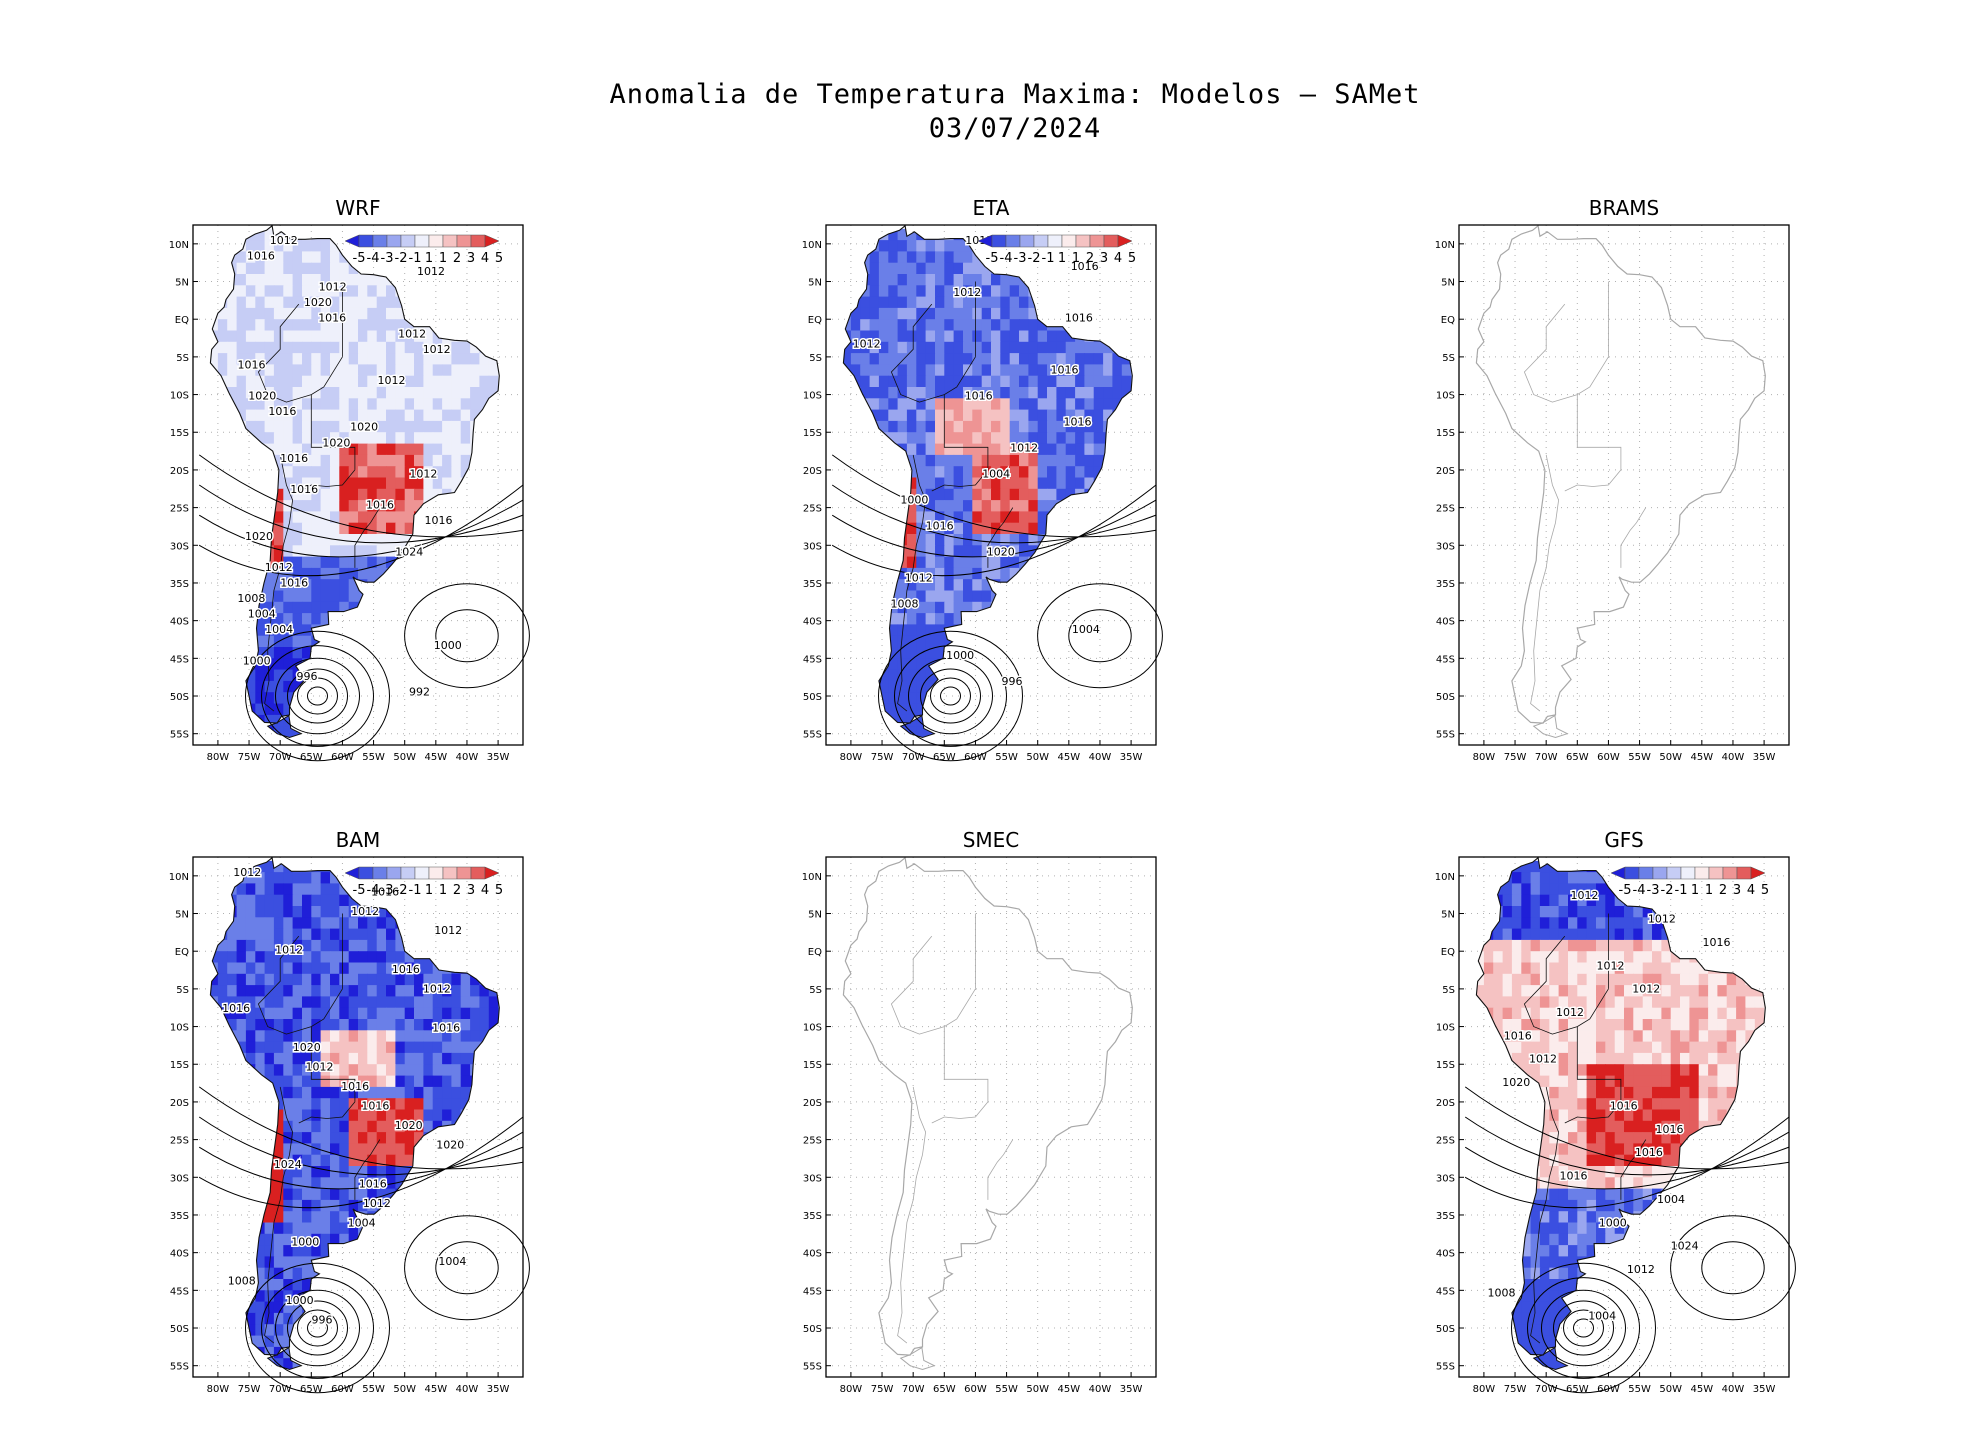 The width and height of the screenshot is (1964, 1436). Describe the element at coordinates (182, 358) in the screenshot. I see `lat-label: 5S` at that location.